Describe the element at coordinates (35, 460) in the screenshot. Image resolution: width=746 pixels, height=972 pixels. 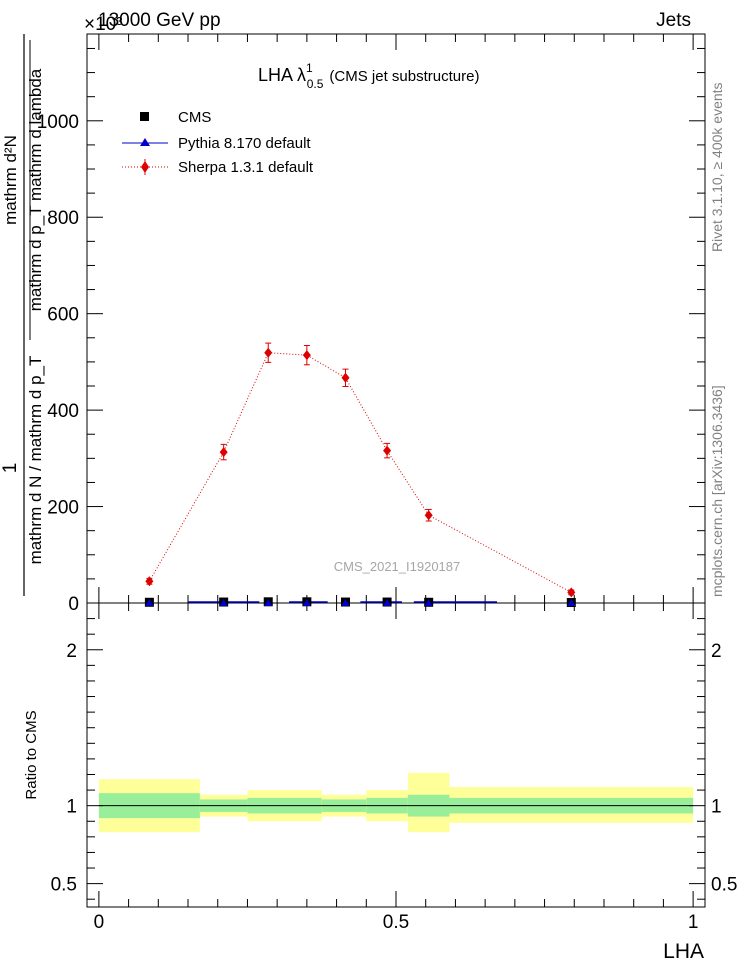
I see `y-label-denominator: mathrm d N / mathrm d p_T` at that location.